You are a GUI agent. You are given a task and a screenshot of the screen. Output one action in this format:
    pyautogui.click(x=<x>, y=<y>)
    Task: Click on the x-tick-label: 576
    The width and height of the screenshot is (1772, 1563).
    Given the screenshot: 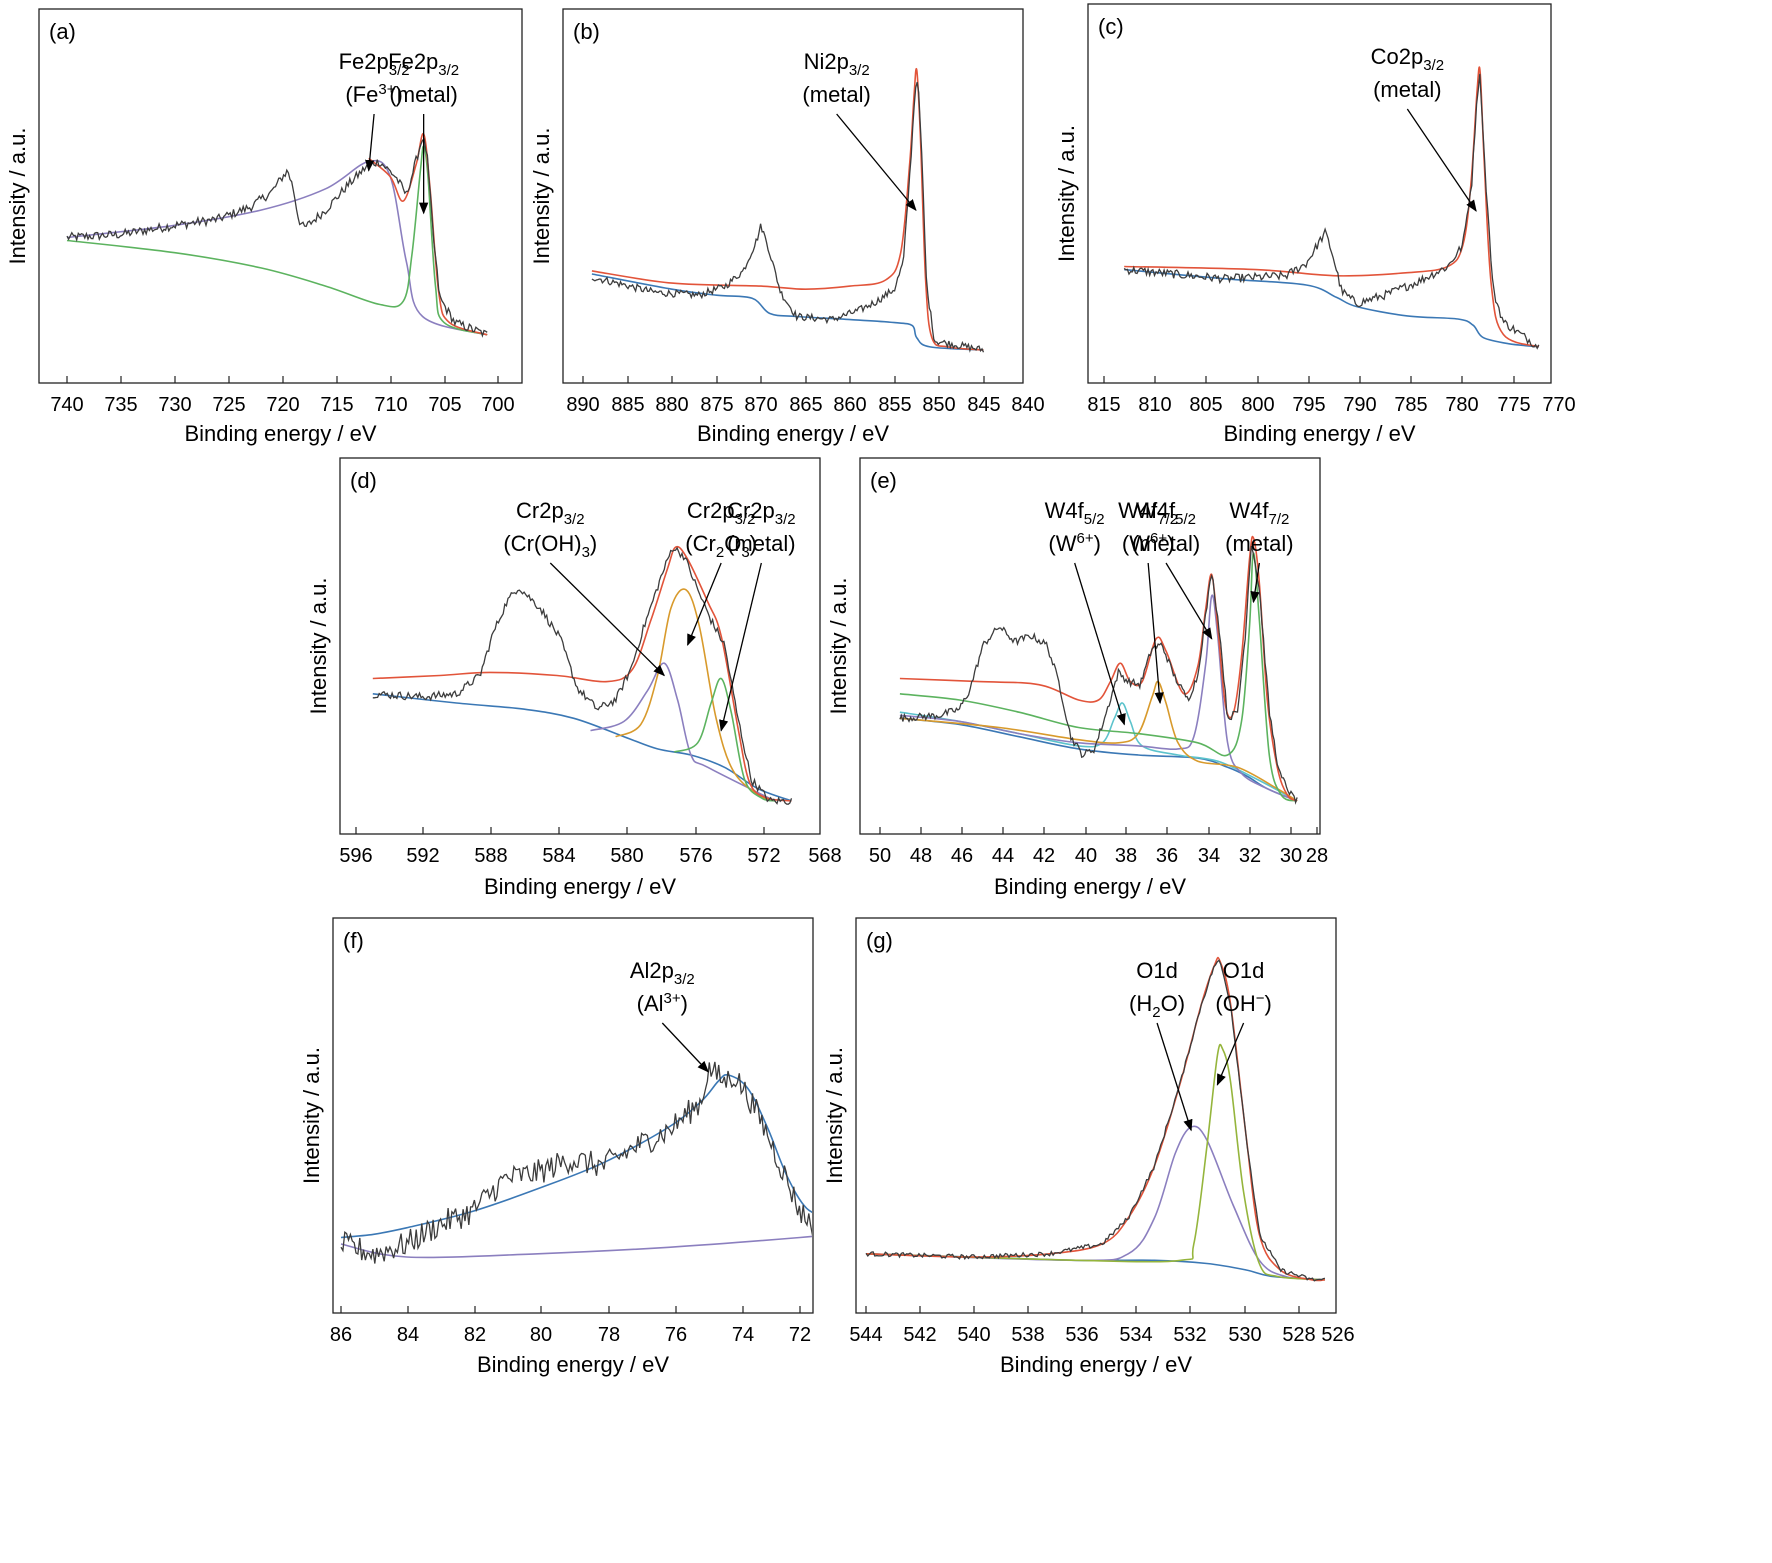 What is the action you would take?
    pyautogui.click(x=695, y=856)
    